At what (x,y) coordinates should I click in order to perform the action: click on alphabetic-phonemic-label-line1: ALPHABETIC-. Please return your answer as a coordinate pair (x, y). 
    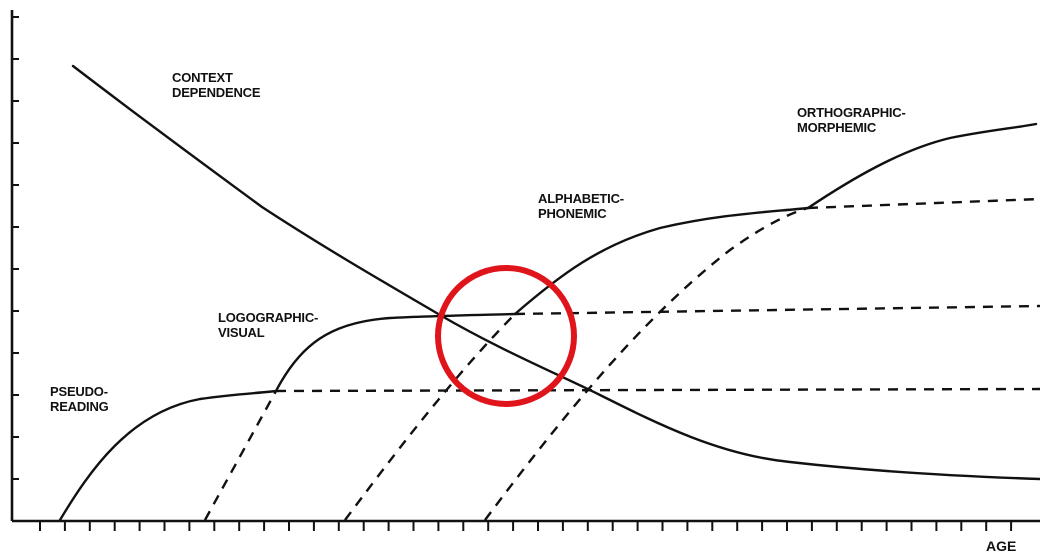
    Looking at the image, I should click on (581, 198).